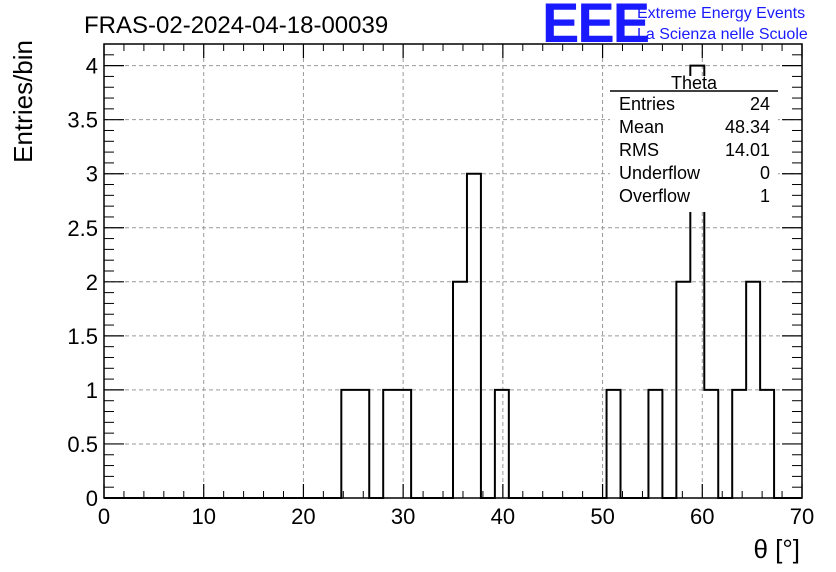 Image resolution: width=836 pixels, height=572 pixels. What do you see at coordinates (660, 173) in the screenshot?
I see `stats-label: Underflow` at bounding box center [660, 173].